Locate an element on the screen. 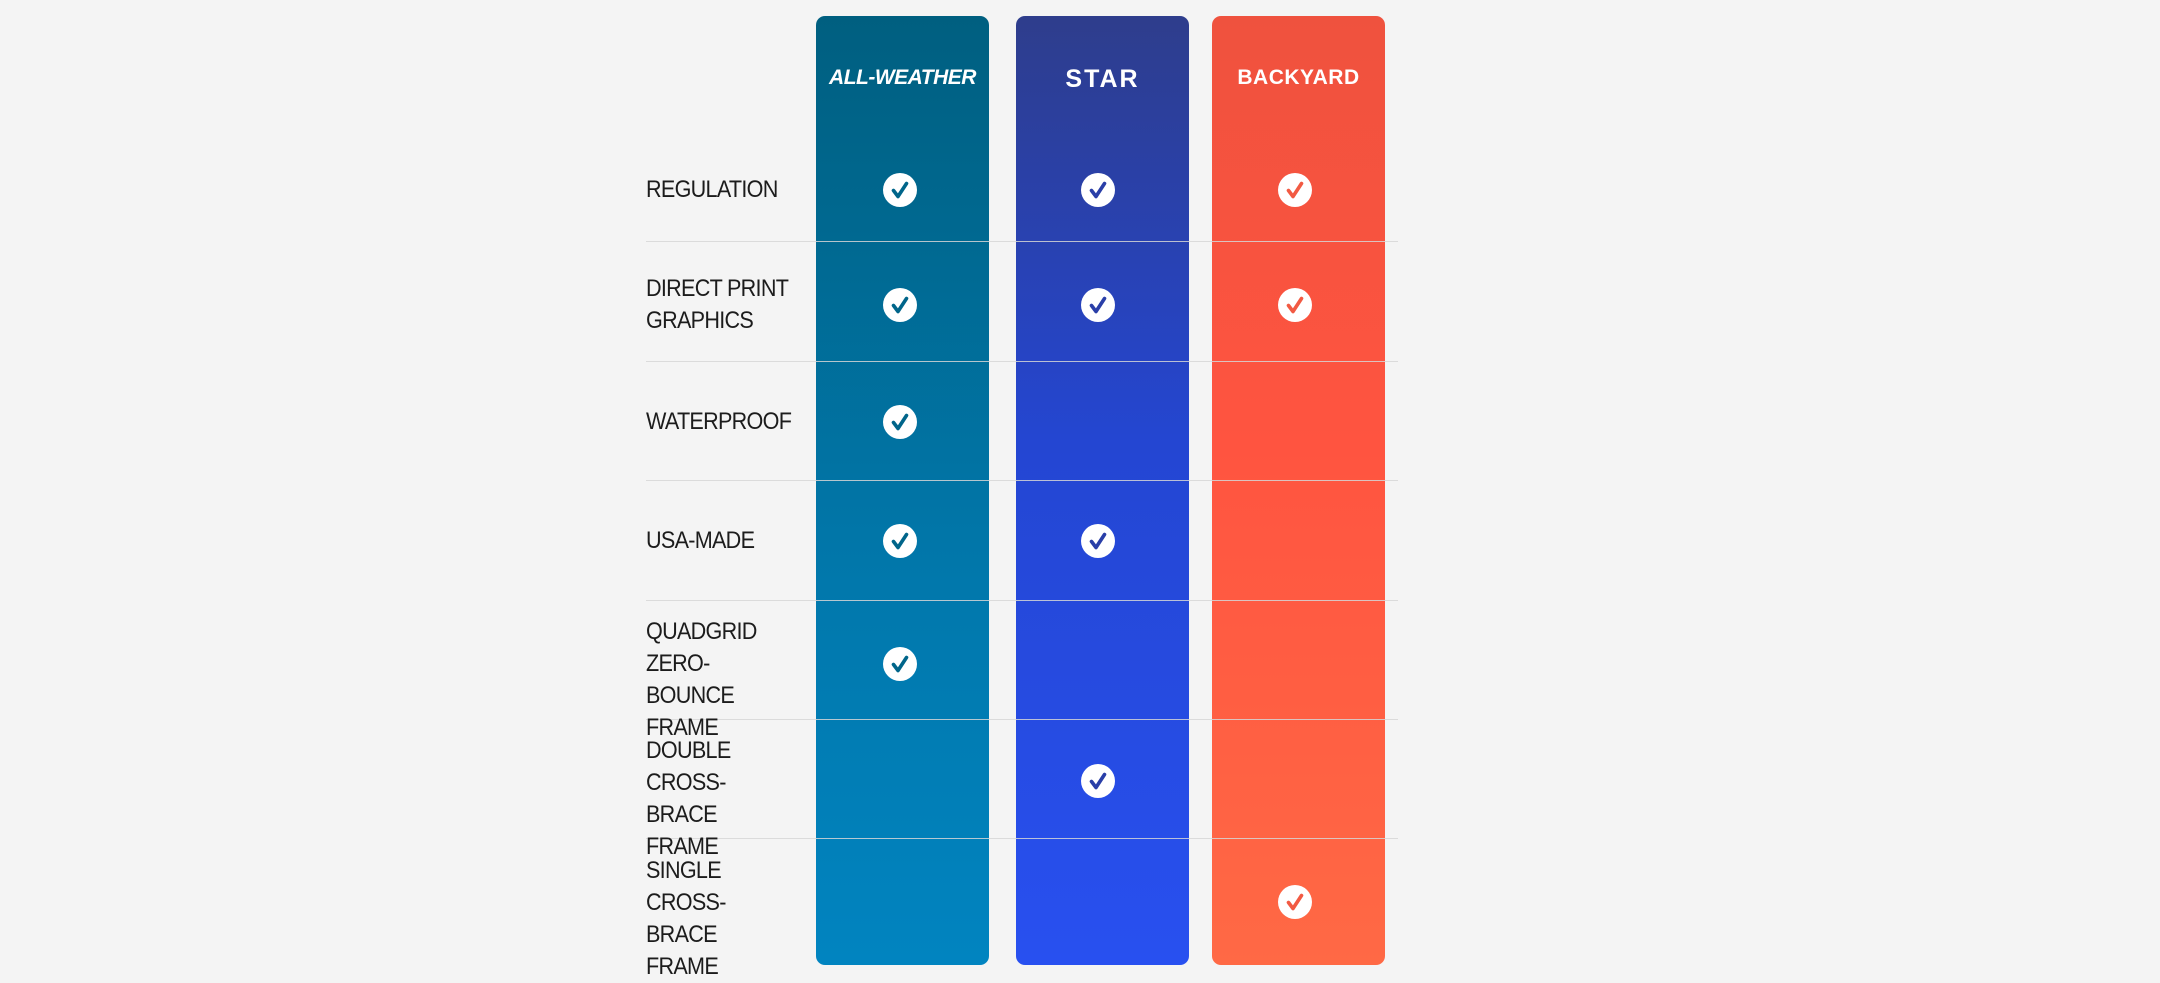  row-label: DIRECT PRINT GRAPHICS is located at coordinates (717, 304).